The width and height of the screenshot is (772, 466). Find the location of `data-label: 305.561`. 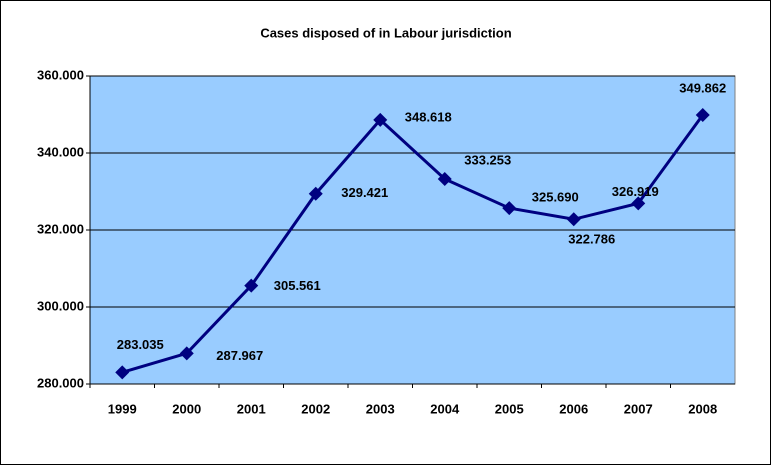

data-label: 305.561 is located at coordinates (297, 285).